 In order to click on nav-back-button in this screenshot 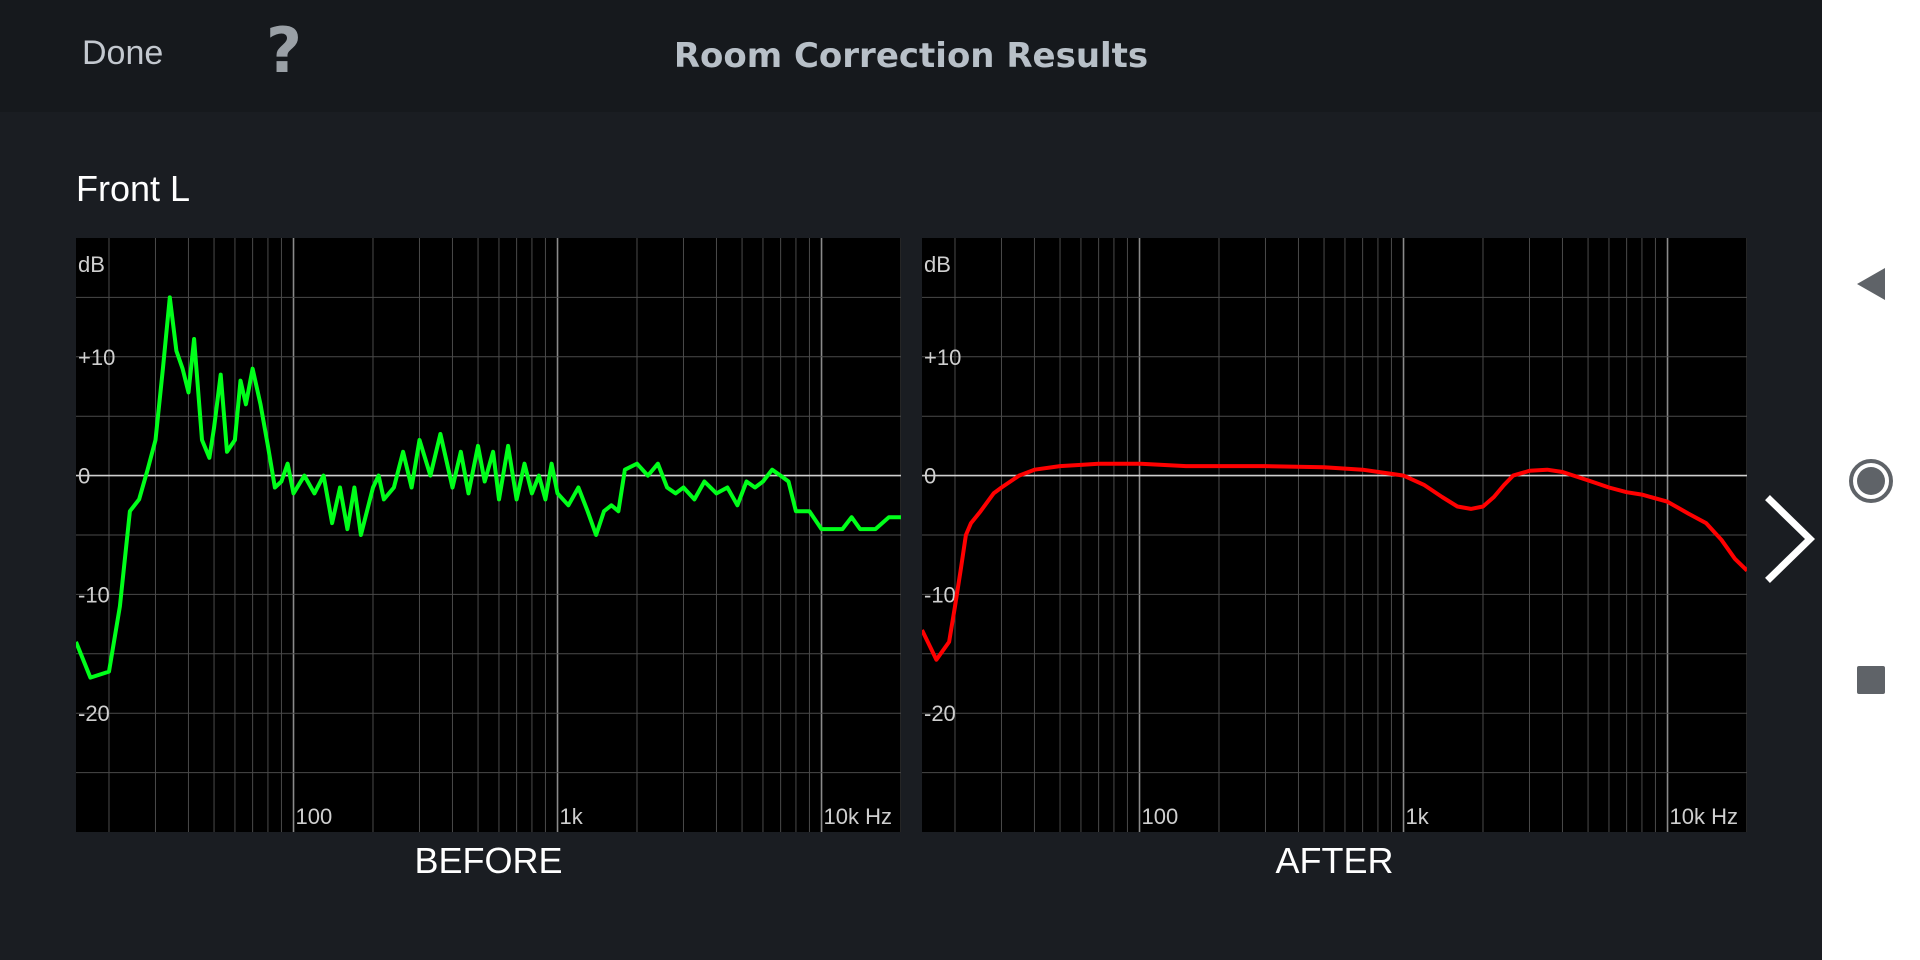, I will do `click(1871, 284)`.